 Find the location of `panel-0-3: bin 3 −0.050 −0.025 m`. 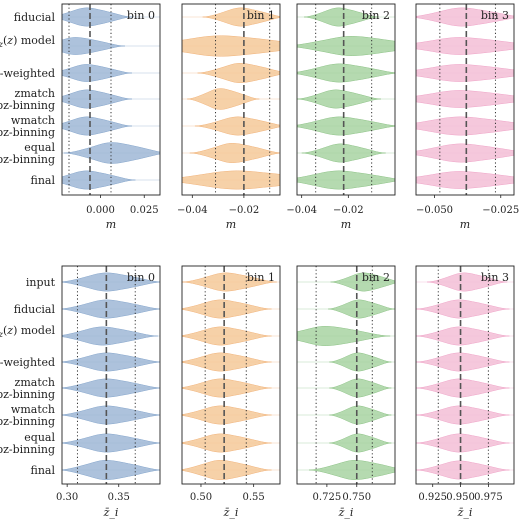

panel-0-3: bin 3 −0.050 −0.025 m is located at coordinates (467, 117).